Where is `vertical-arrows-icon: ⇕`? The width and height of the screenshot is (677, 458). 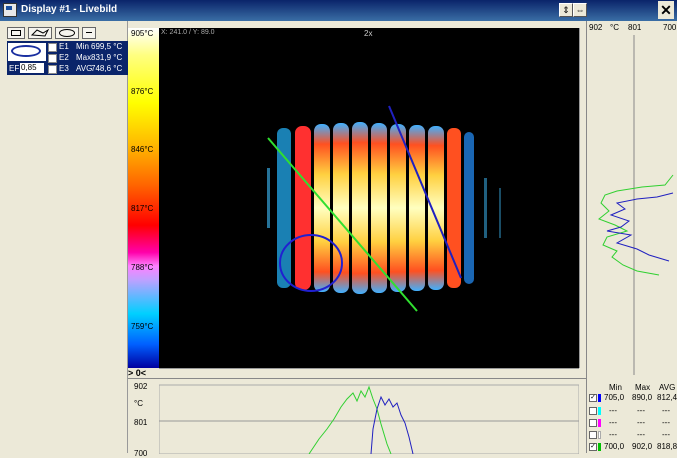 vertical-arrows-icon: ⇕ is located at coordinates (566, 10).